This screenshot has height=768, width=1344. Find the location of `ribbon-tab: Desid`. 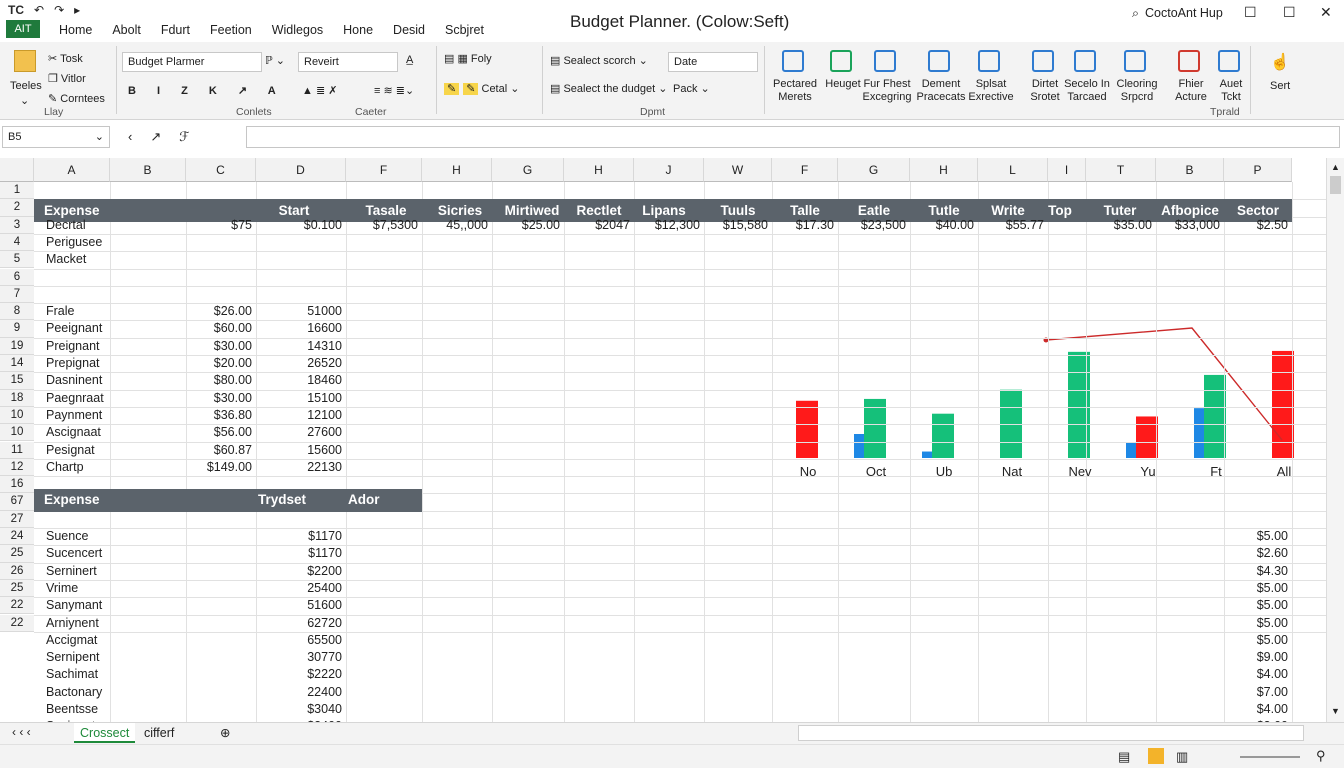

ribbon-tab: Desid is located at coordinates (409, 30).